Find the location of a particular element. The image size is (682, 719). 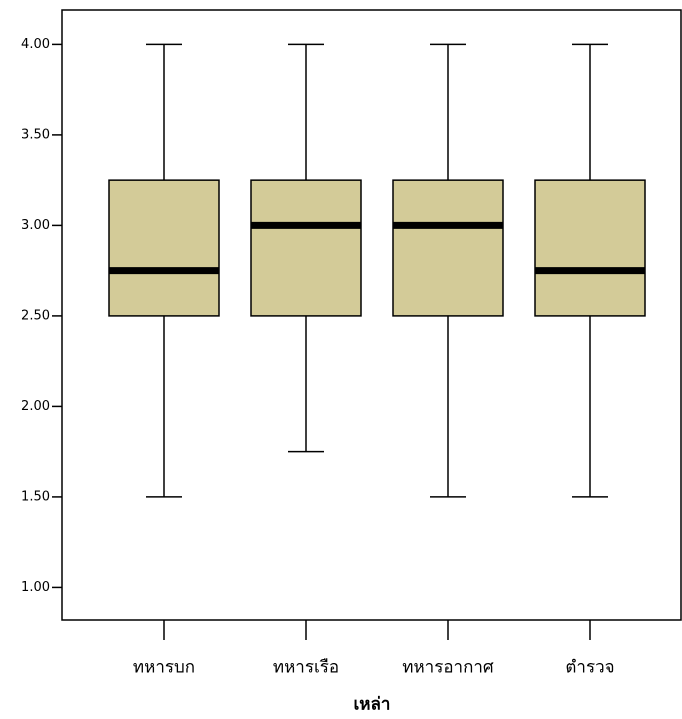

y-tick-label: 3.50 is located at coordinates (35, 134).